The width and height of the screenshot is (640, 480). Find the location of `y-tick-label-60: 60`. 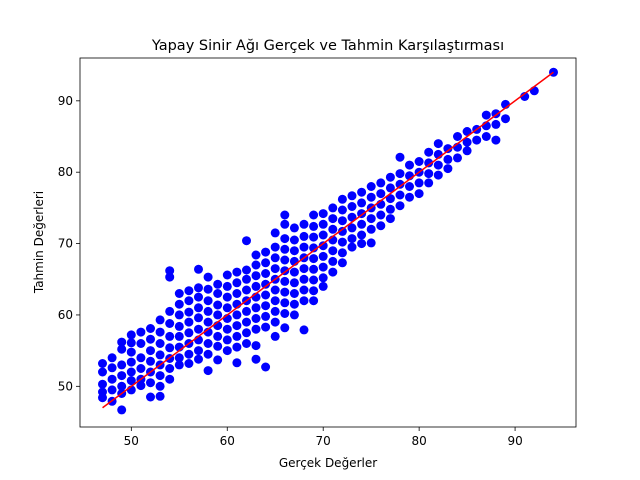

y-tick-label-60: 60 is located at coordinates (65, 315).